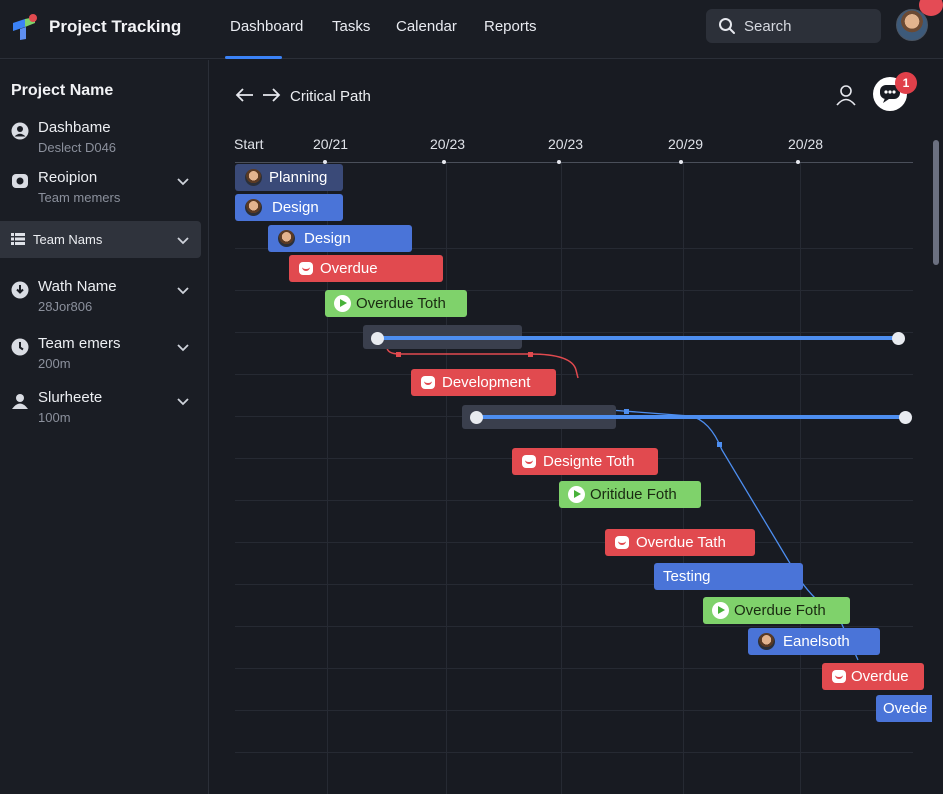 Image resolution: width=943 pixels, height=794 pixels. Describe the element at coordinates (271, 95) in the screenshot. I see `arrow-right-icon` at that location.